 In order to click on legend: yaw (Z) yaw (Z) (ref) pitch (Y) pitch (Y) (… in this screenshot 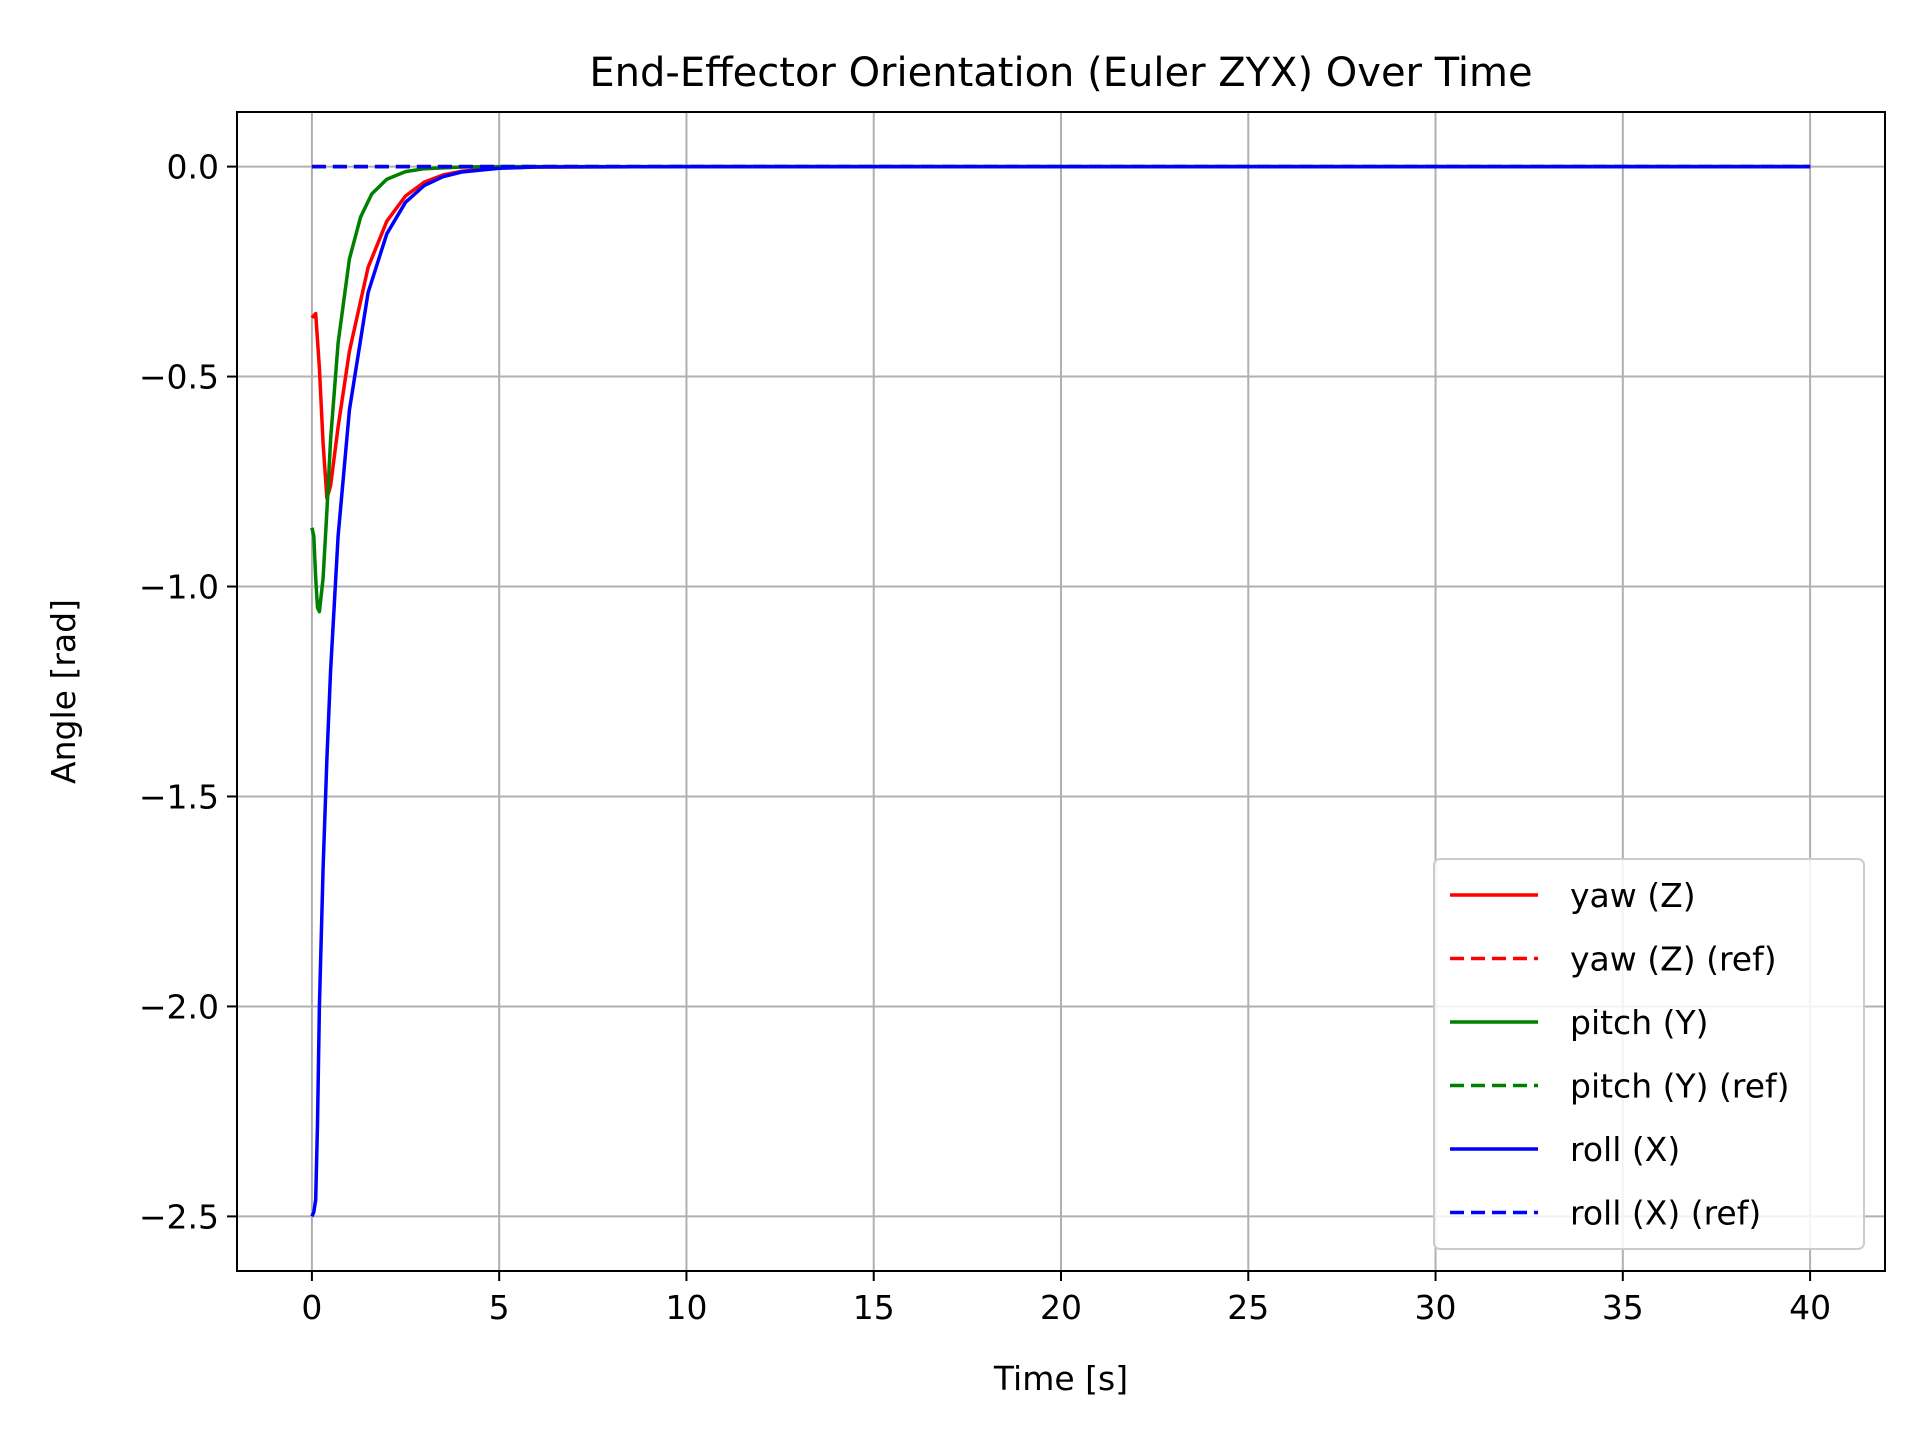, I will do `click(1649, 1054)`.